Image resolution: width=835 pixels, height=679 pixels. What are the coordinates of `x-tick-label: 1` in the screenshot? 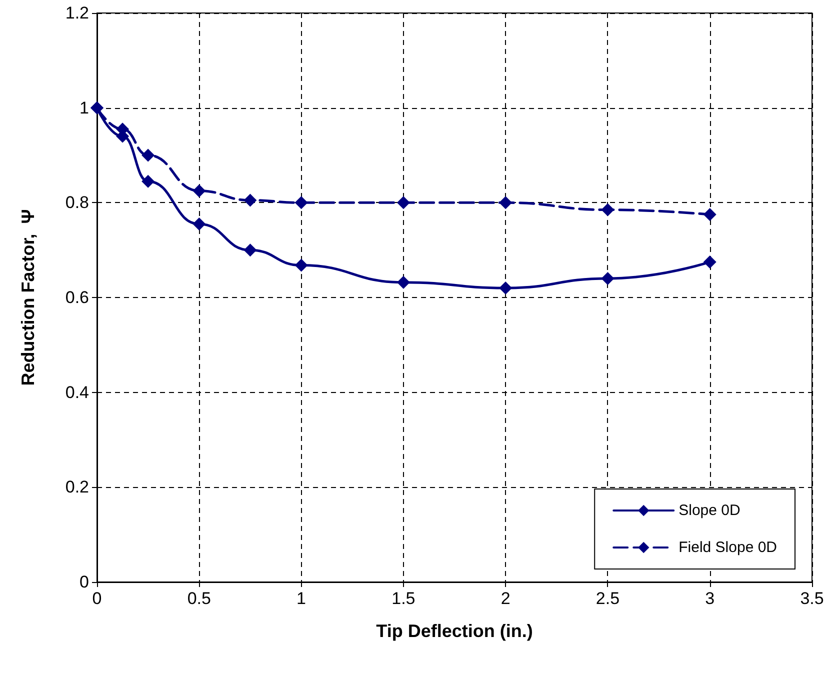 It's located at (301, 598).